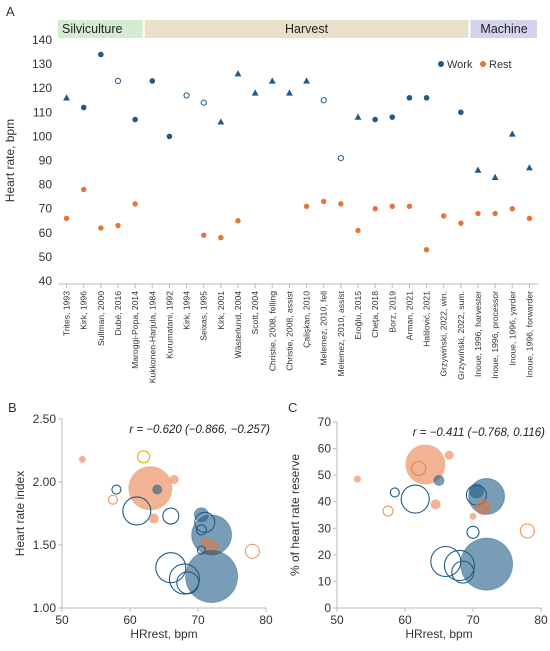 The width and height of the screenshot is (550, 651). Describe the element at coordinates (135, 330) in the screenshot. I see `x-tick-label: Maroggi-Popa, 2014` at that location.